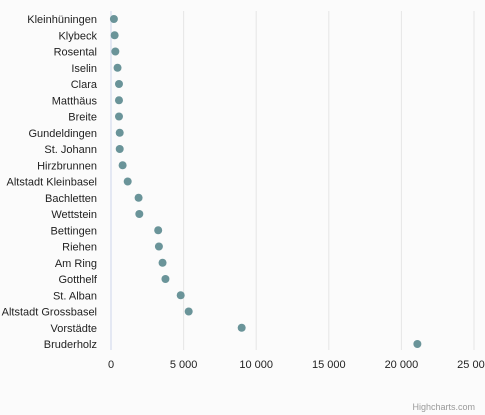  What do you see at coordinates (74, 215) in the screenshot?
I see `category-label: Wettstein` at bounding box center [74, 215].